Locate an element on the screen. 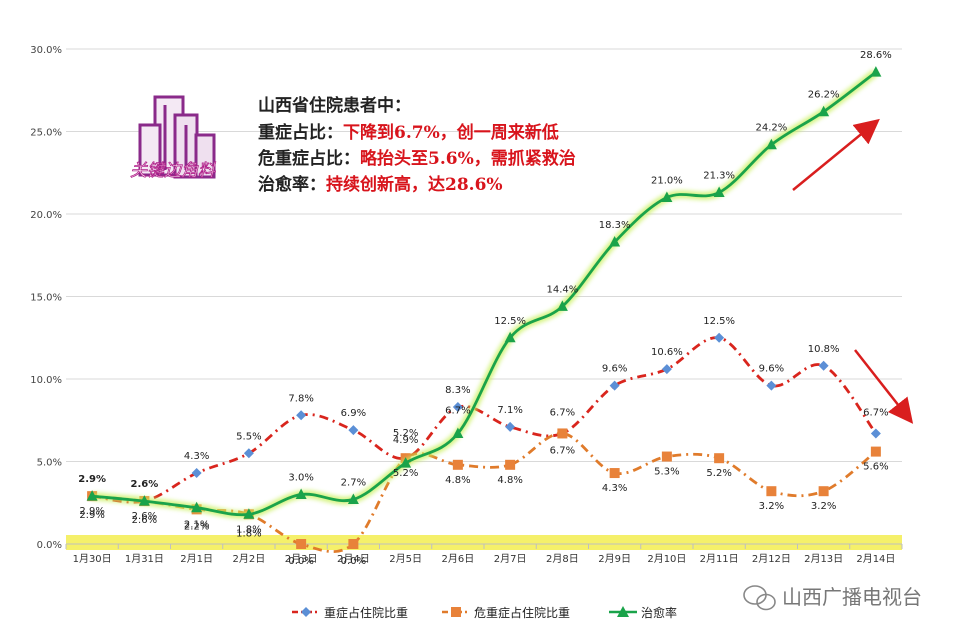 This screenshot has width=979, height=640. watermark: 山西广播电视台 is located at coordinates (832, 598).